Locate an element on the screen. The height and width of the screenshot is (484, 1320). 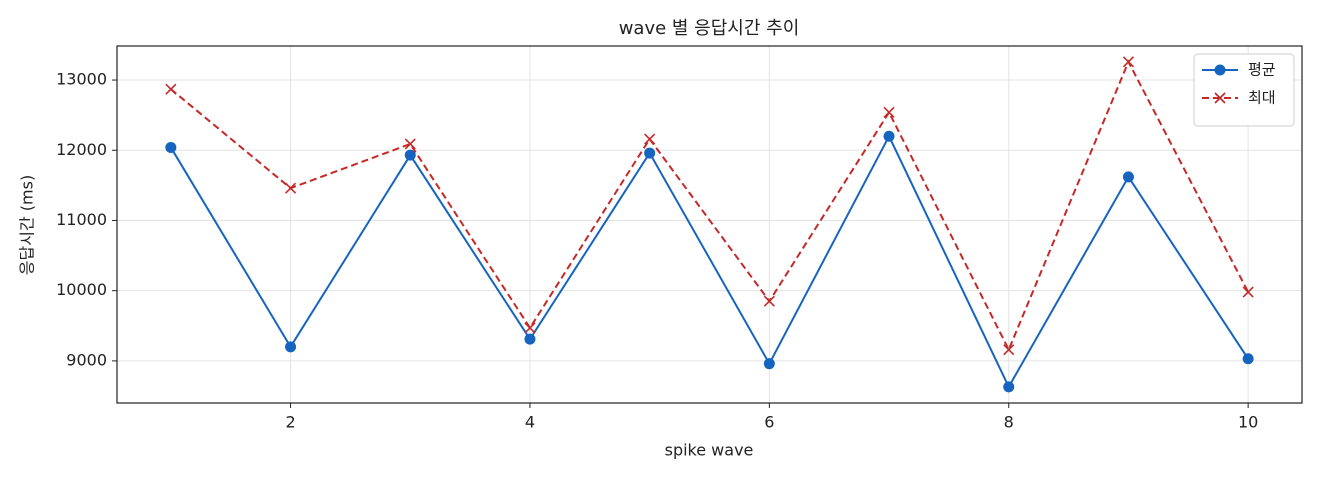
y-tick-label: 12000 is located at coordinates (81, 149).